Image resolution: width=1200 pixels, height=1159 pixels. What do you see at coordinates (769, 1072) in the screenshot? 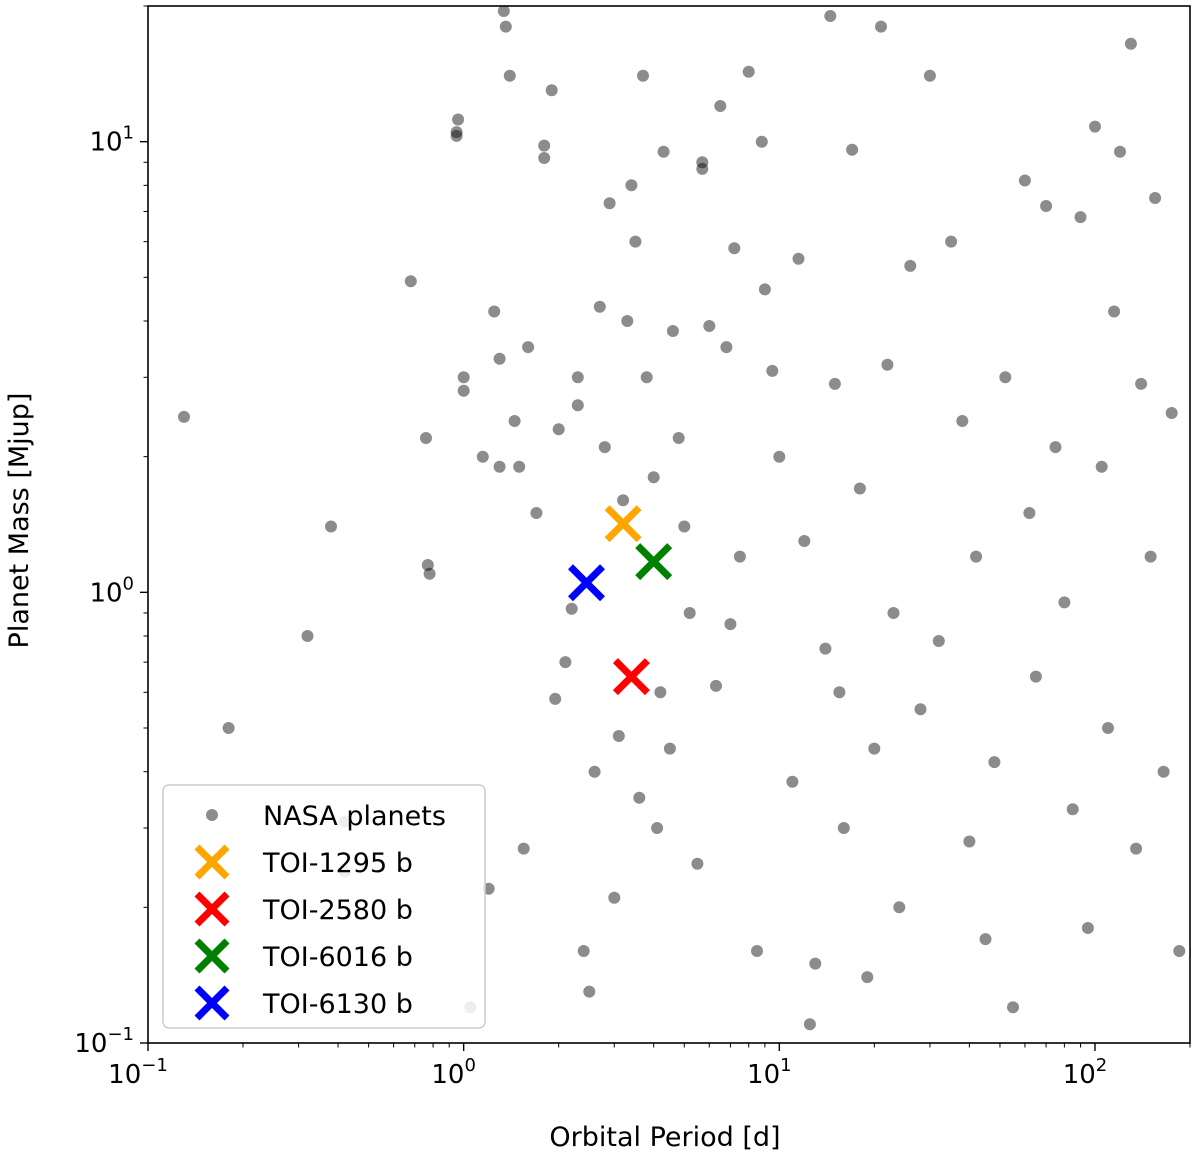
I see `x-tick-label: 10¹` at bounding box center [769, 1072].